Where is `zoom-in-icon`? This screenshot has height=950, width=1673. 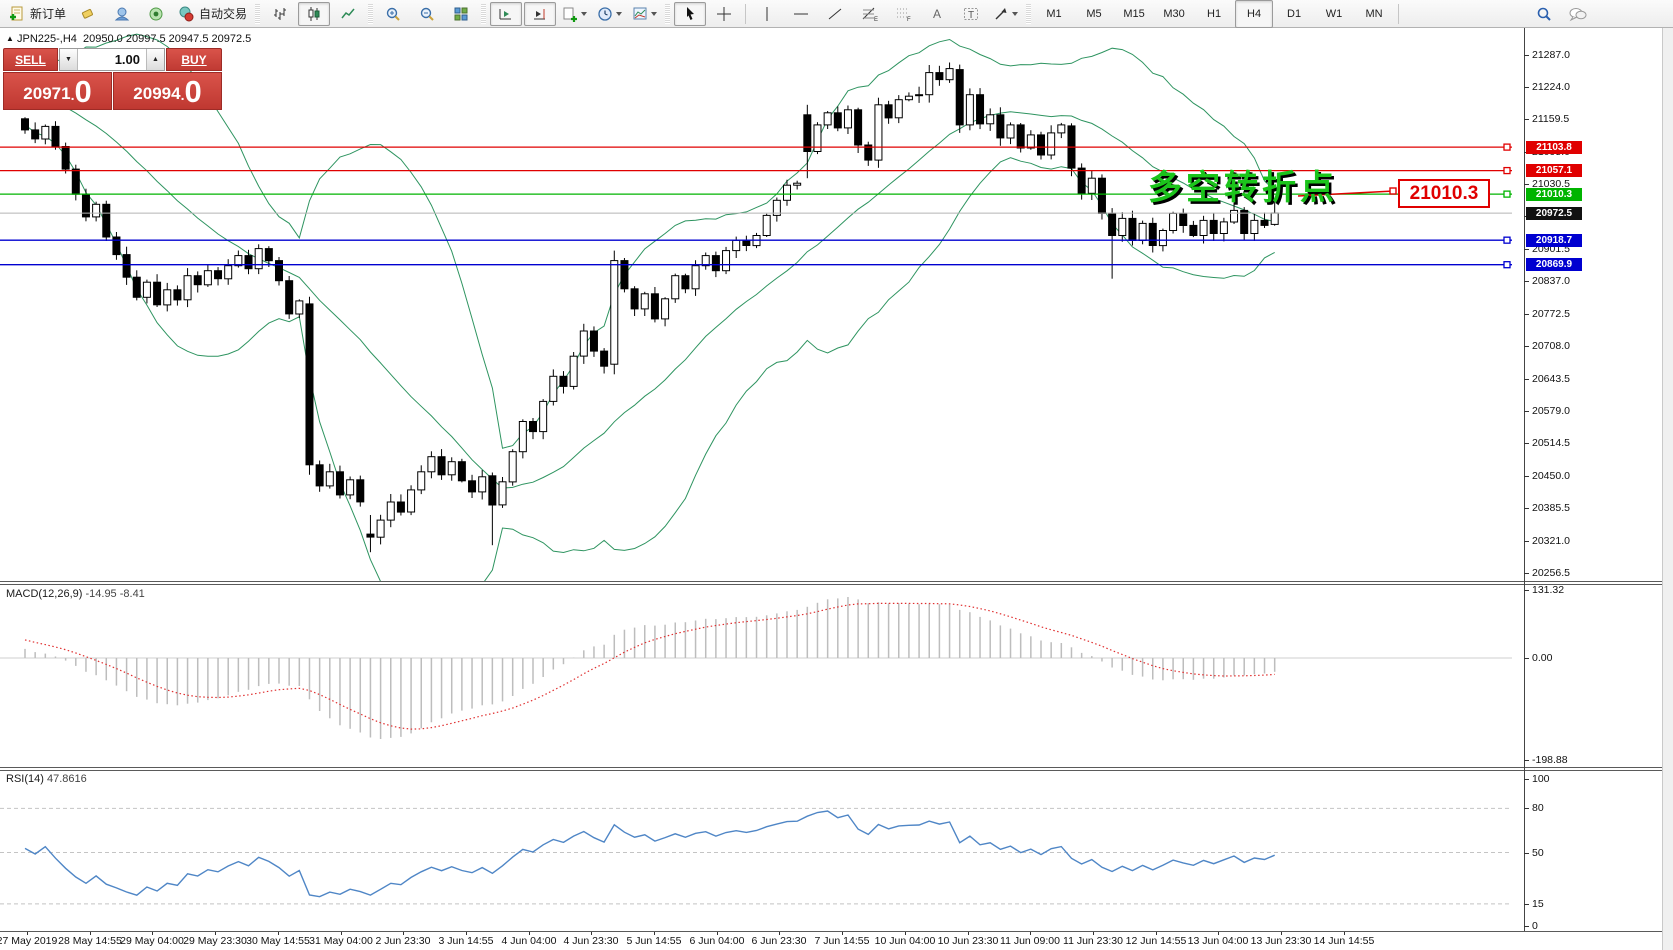 zoom-in-icon is located at coordinates (393, 14).